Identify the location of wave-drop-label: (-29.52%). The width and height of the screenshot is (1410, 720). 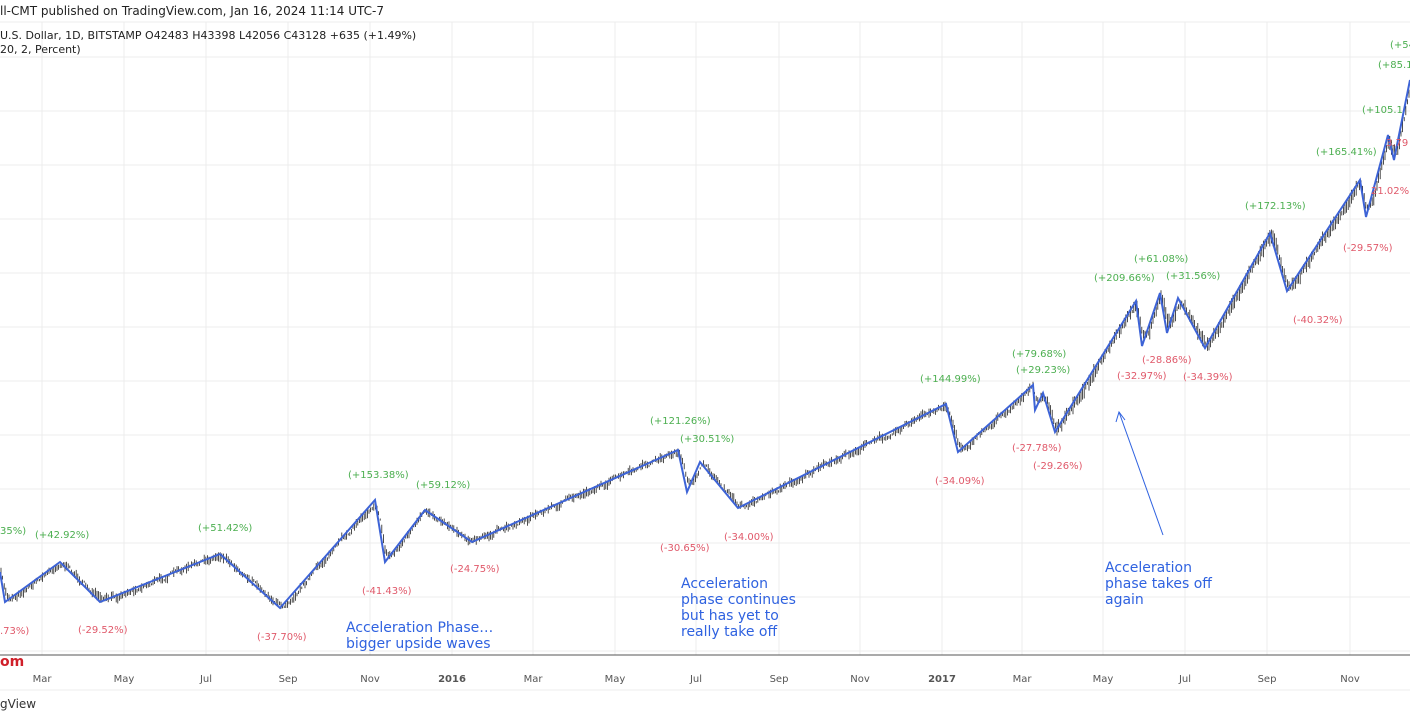
(103, 630).